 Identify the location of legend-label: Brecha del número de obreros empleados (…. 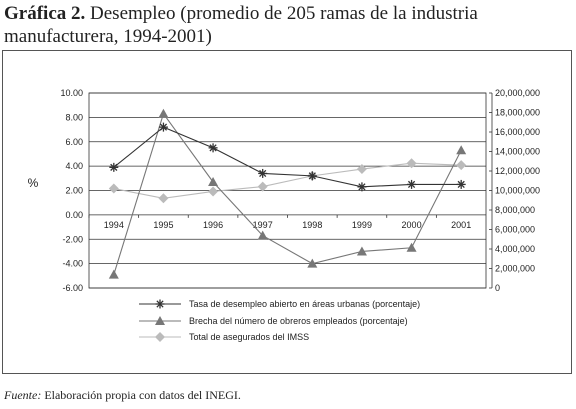
(298, 321).